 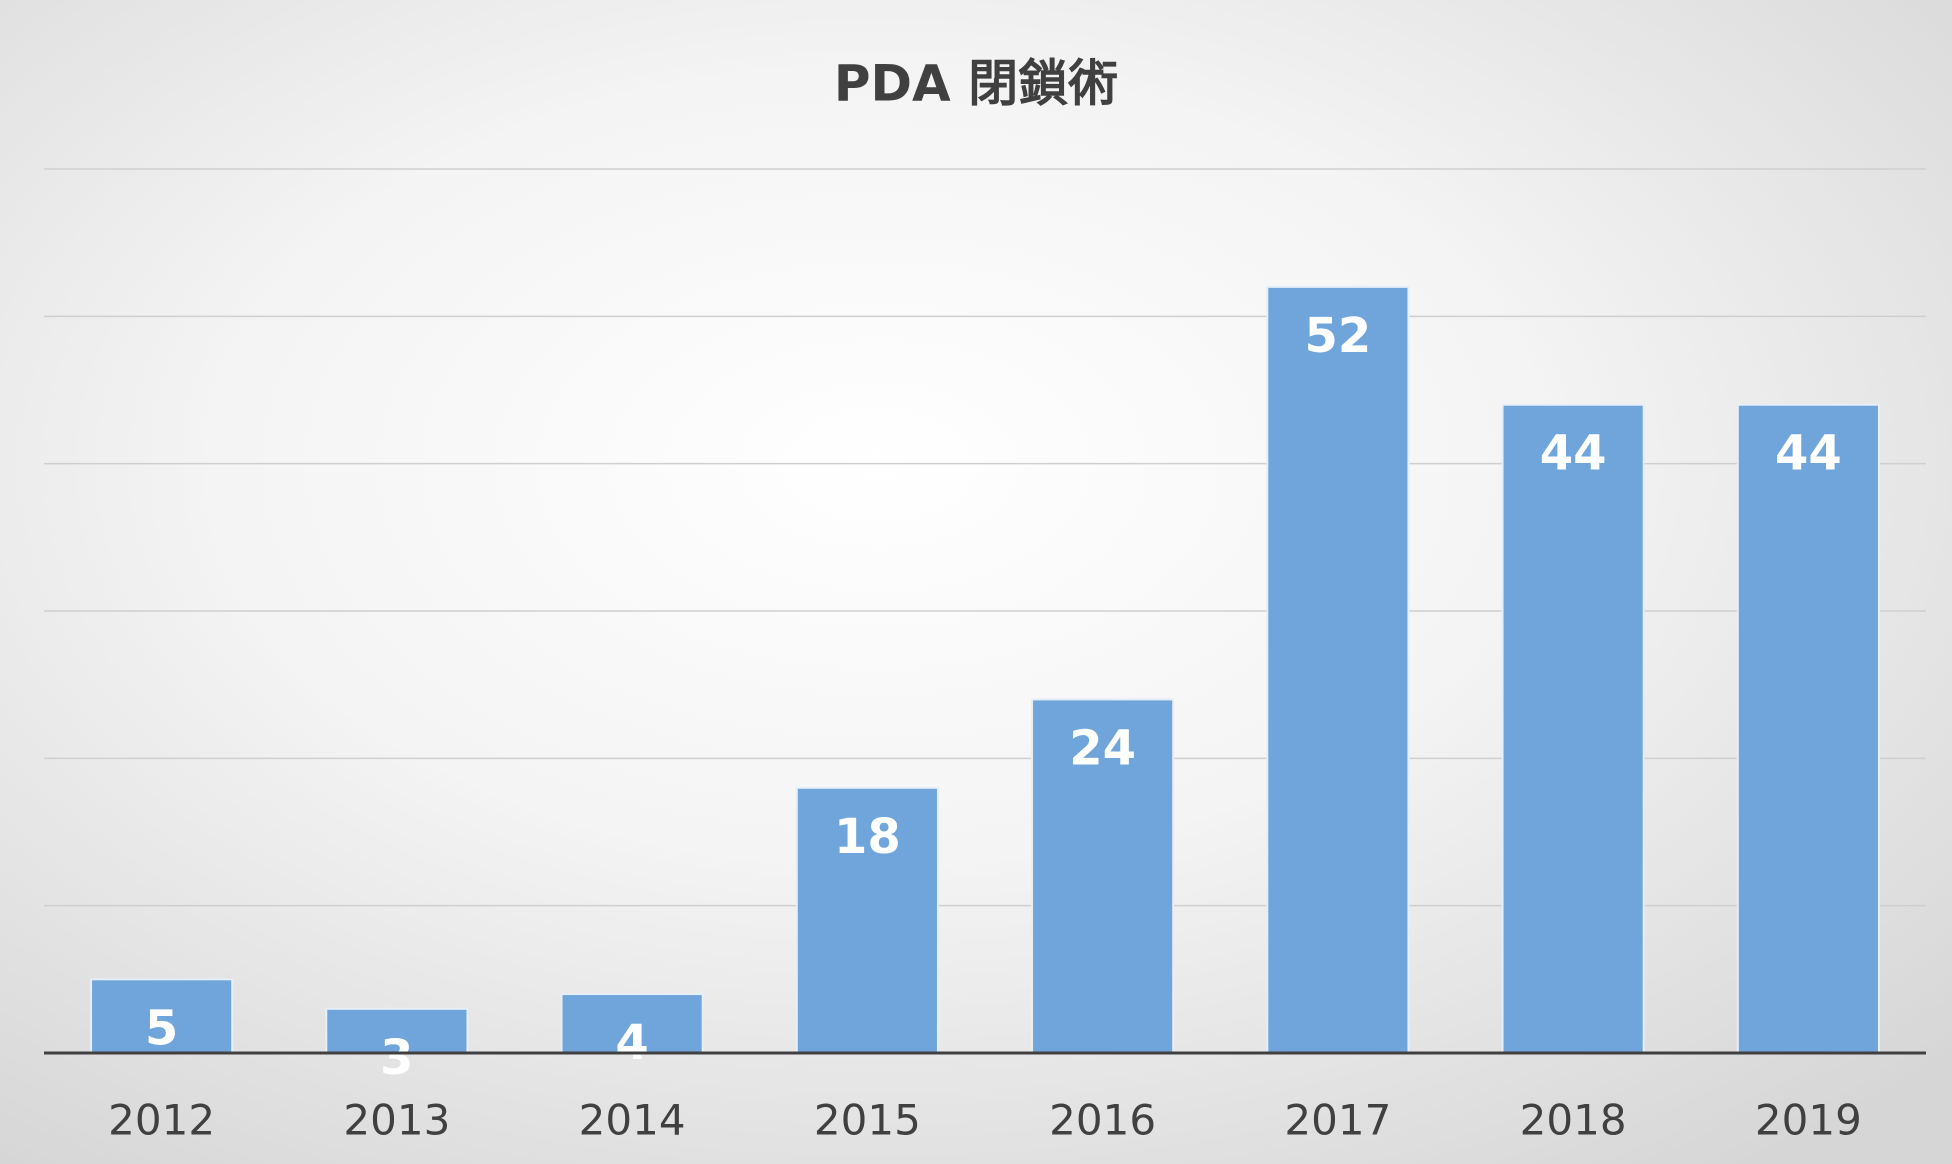 What do you see at coordinates (976, 84) in the screenshot?
I see `chart-title: PDA 閉鎖術` at bounding box center [976, 84].